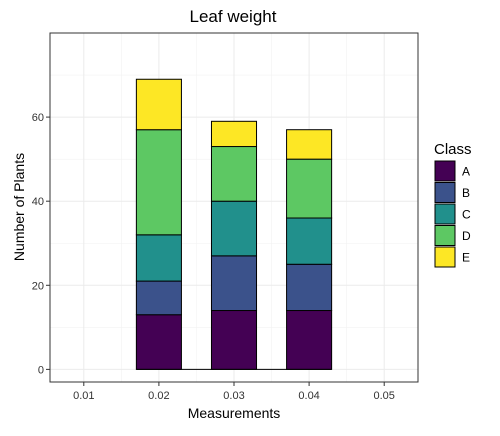 This screenshot has width=500, height=436. What do you see at coordinates (19, 207) in the screenshot?
I see `y-axis-title: Number of Plants` at bounding box center [19, 207].